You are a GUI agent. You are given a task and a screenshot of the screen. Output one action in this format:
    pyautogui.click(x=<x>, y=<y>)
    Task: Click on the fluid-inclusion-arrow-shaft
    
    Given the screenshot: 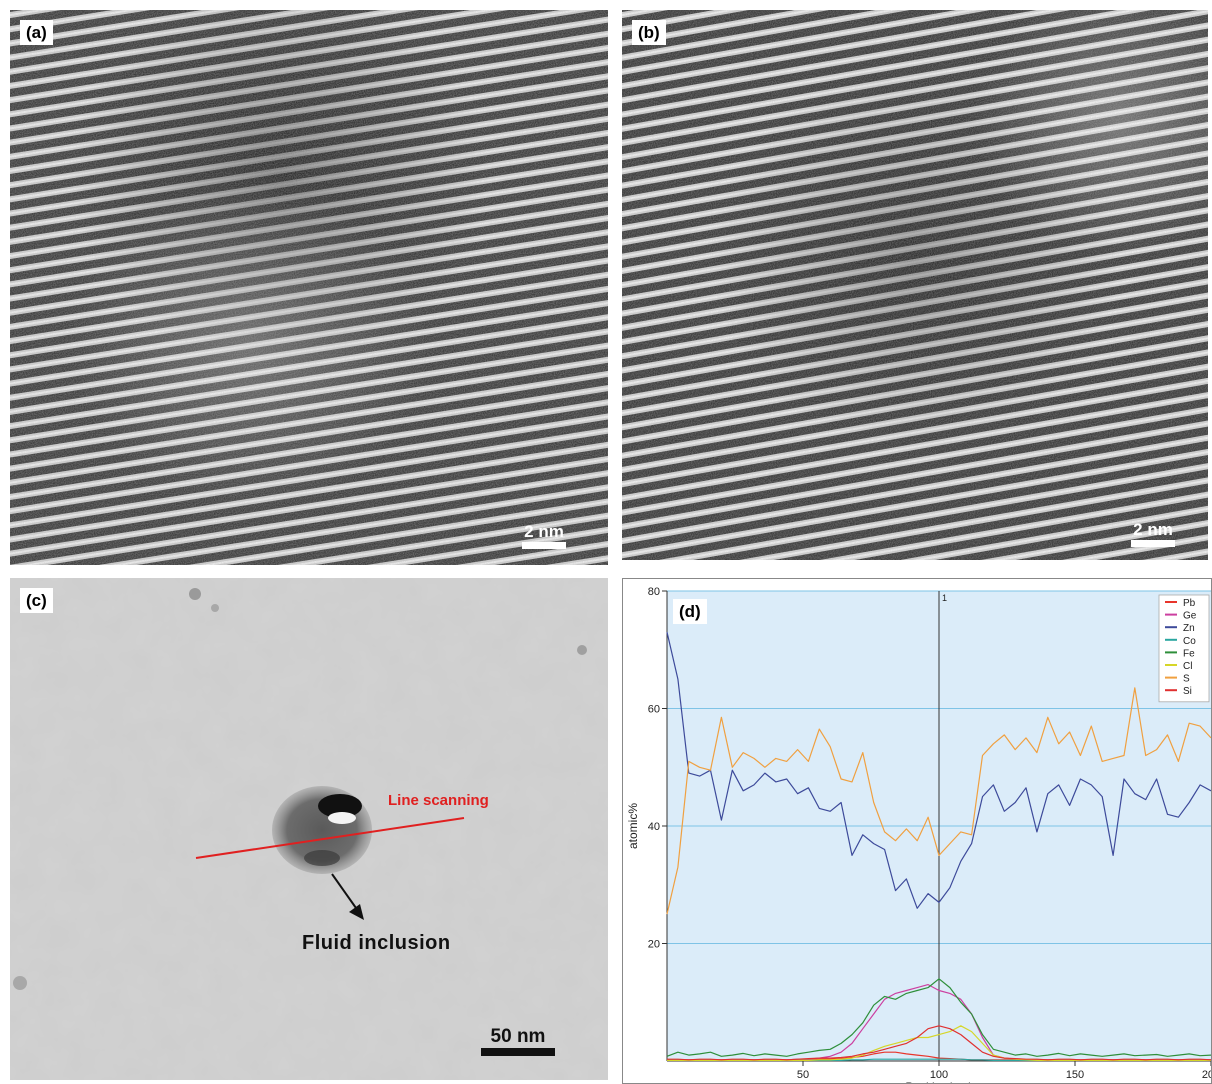 What is the action you would take?
    pyautogui.click(x=344, y=891)
    